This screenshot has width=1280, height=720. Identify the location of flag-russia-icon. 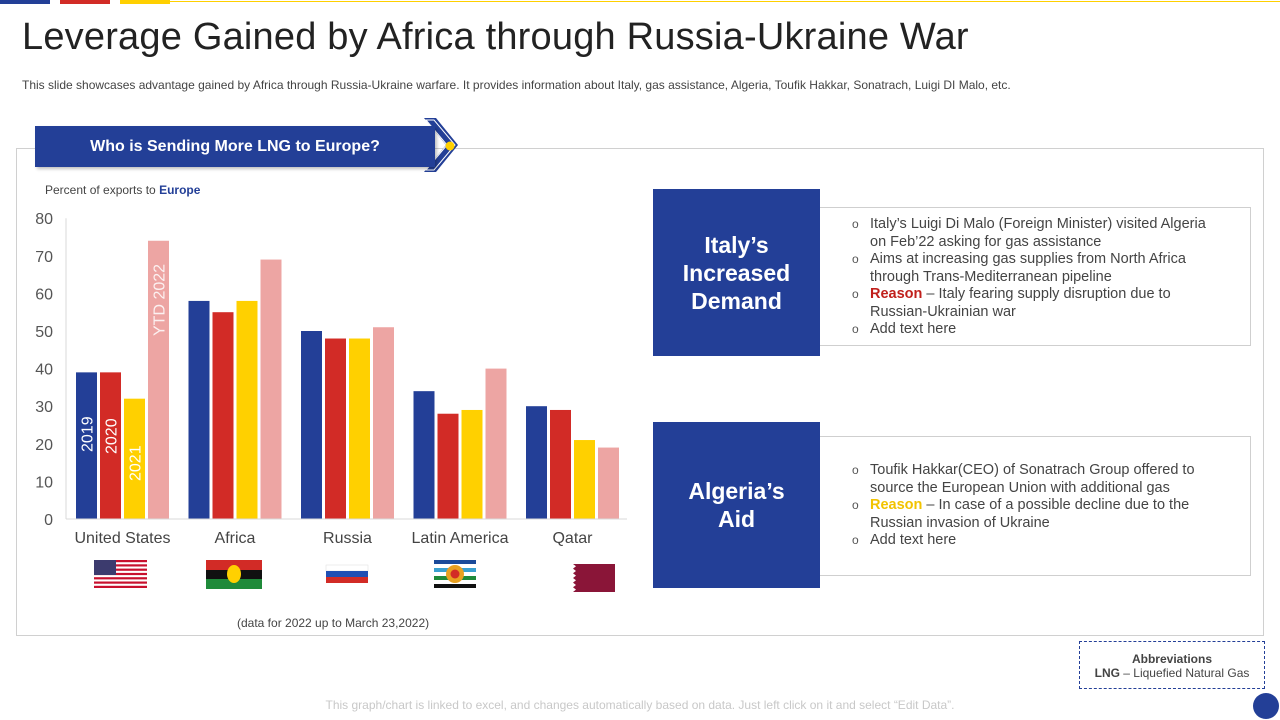
(347, 573).